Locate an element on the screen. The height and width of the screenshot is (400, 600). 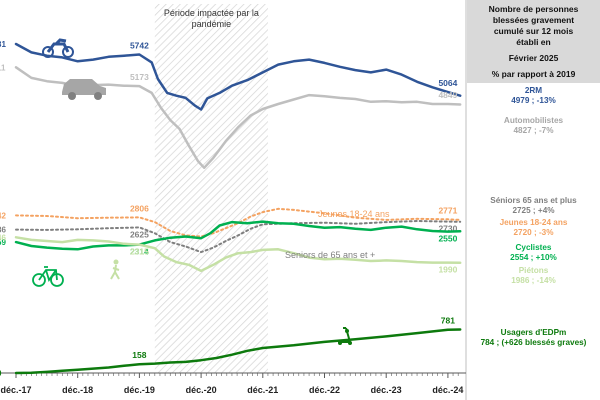
legend-pietons-label: Piétons is located at coordinates (533, 270).